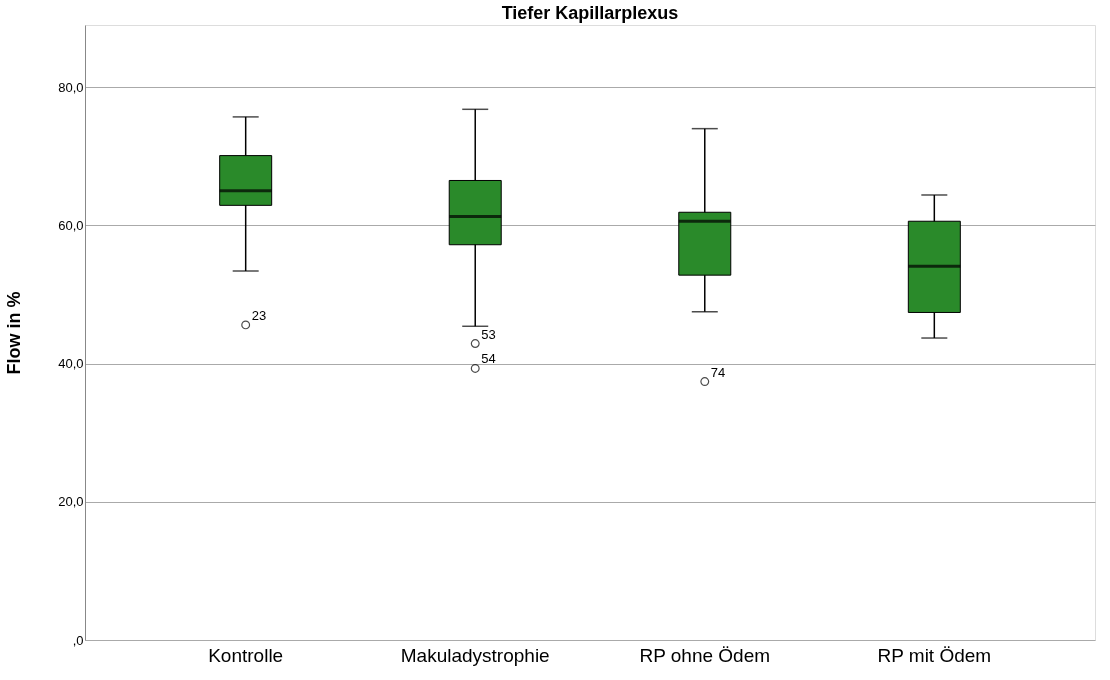 This screenshot has width=1110, height=680. I want to click on annotation: 23, so click(259, 315).